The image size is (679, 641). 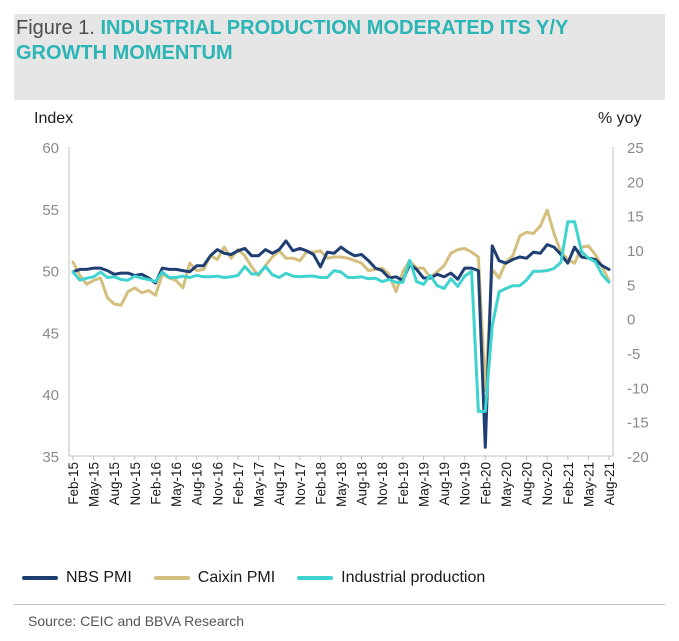 What do you see at coordinates (171, 578) in the screenshot?
I see `legend-swatch-caixin` at bounding box center [171, 578].